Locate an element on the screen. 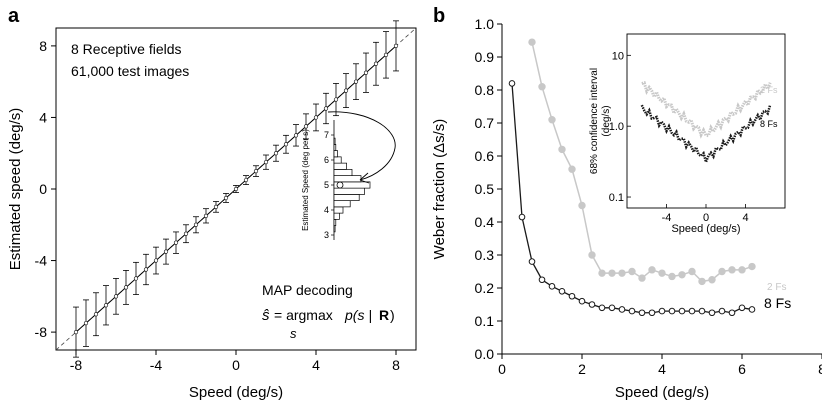  panel-a-xlabel: Speed (deg/s) is located at coordinates (236, 392).